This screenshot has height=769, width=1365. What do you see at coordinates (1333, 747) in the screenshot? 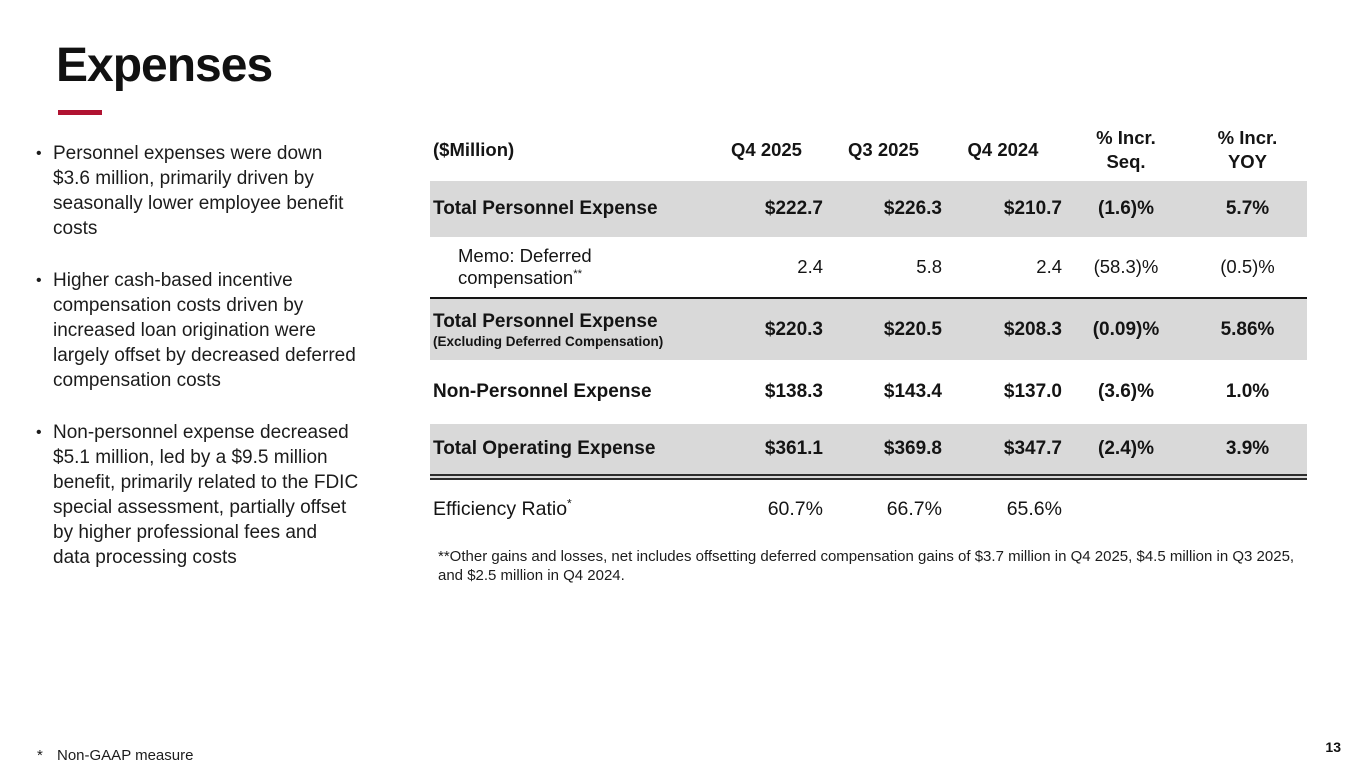
I see `page-number: 13` at bounding box center [1333, 747].